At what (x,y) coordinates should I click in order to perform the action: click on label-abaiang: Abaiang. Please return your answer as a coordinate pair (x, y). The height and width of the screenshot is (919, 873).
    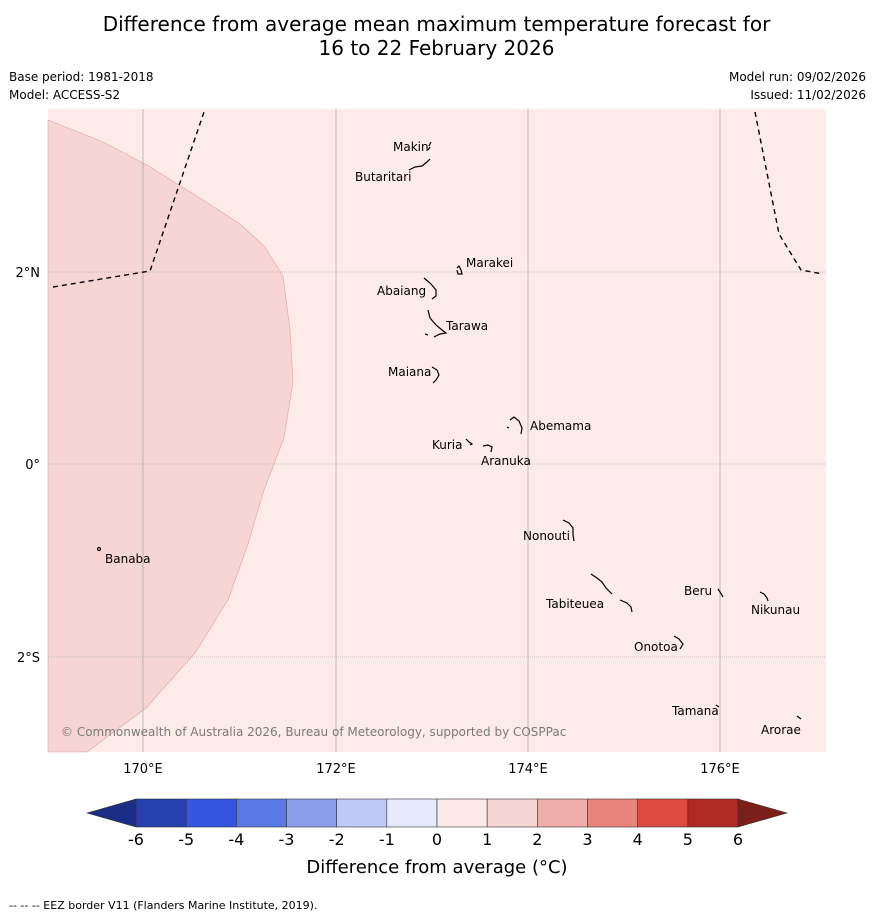
    Looking at the image, I should click on (401, 291).